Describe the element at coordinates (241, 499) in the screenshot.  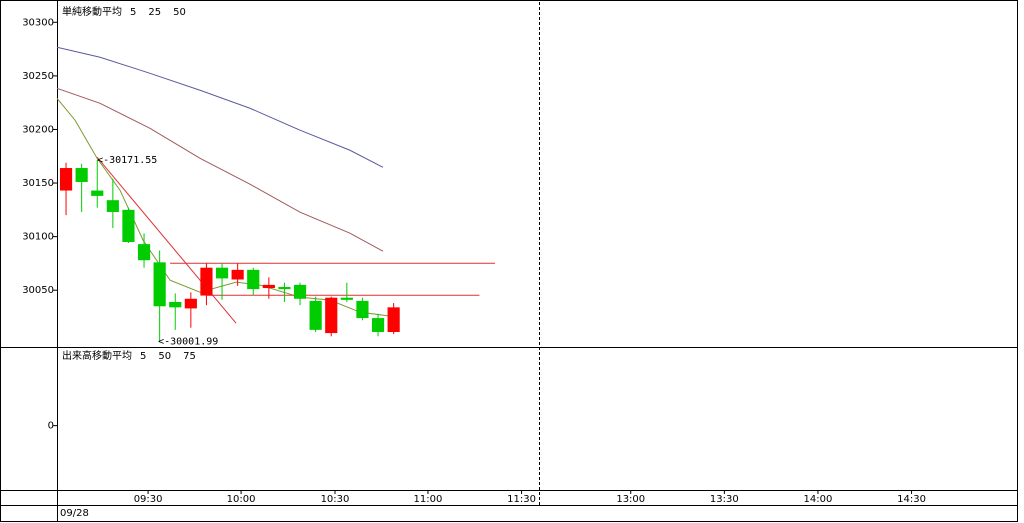
I see `x-tick-label: 10:00` at that location.